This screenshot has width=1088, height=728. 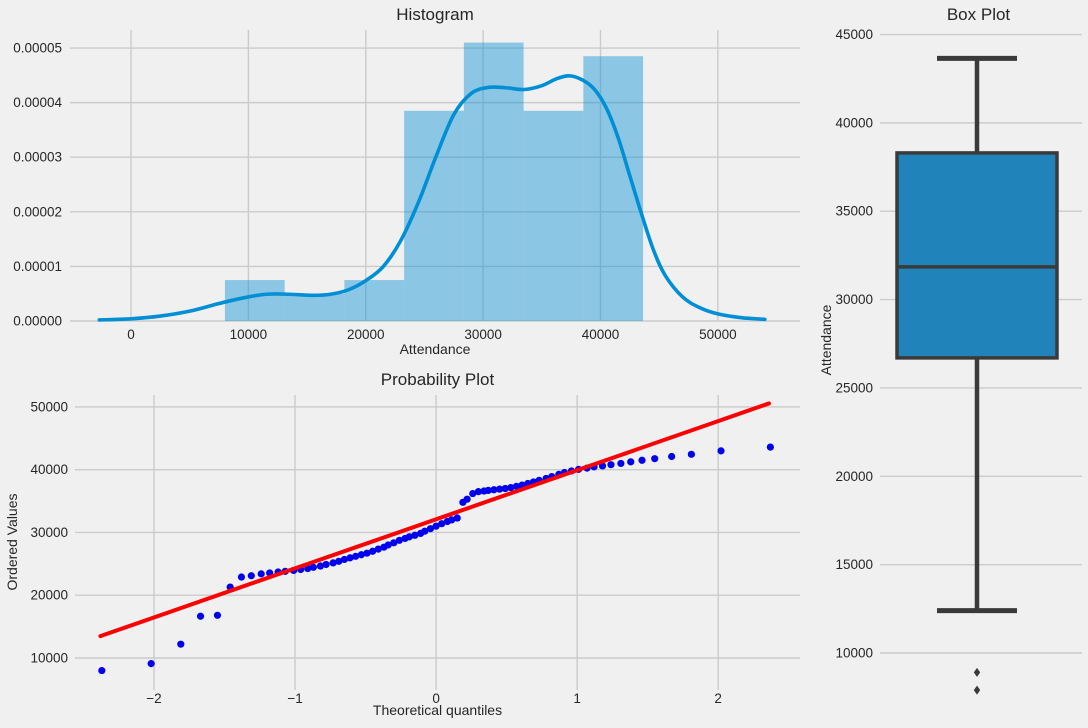 I want to click on box-plot-yaxis-label: Attendance, so click(x=826, y=340).